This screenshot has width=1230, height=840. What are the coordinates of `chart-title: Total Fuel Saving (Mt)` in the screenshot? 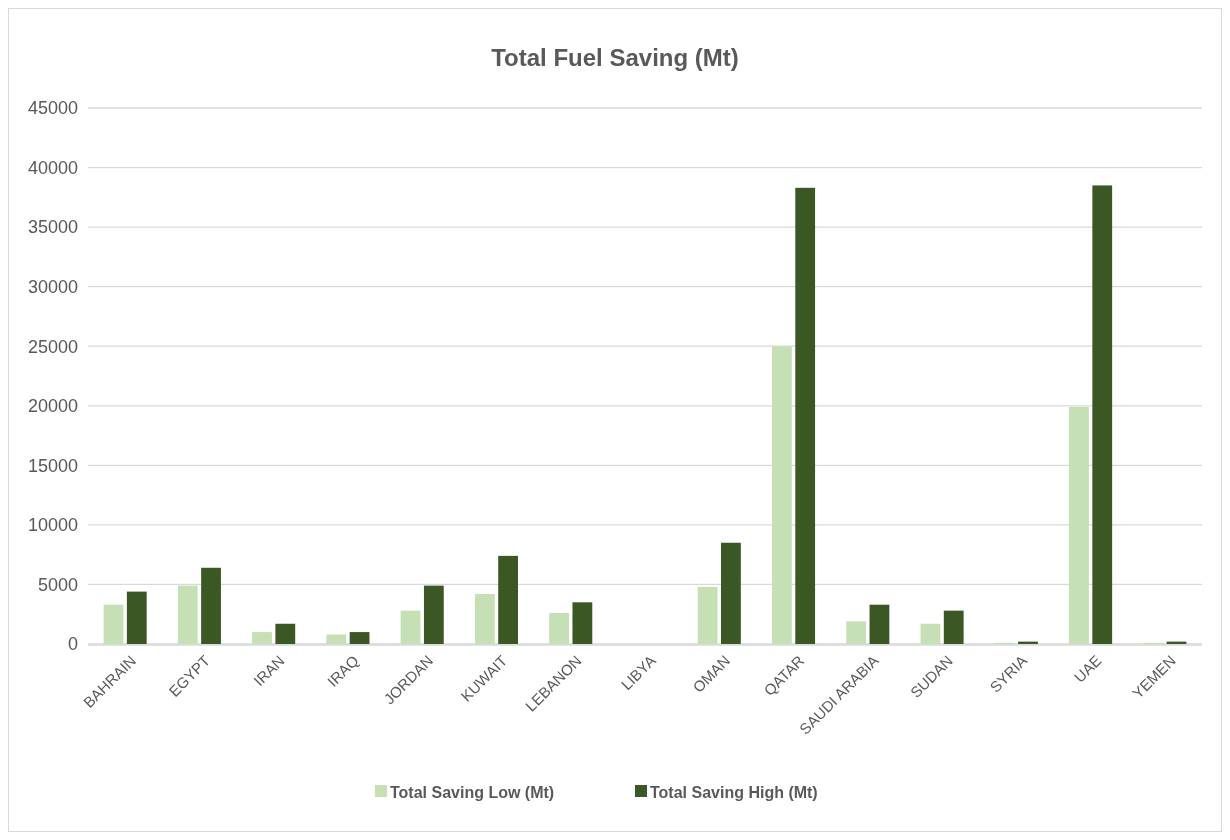 It's located at (615, 57).